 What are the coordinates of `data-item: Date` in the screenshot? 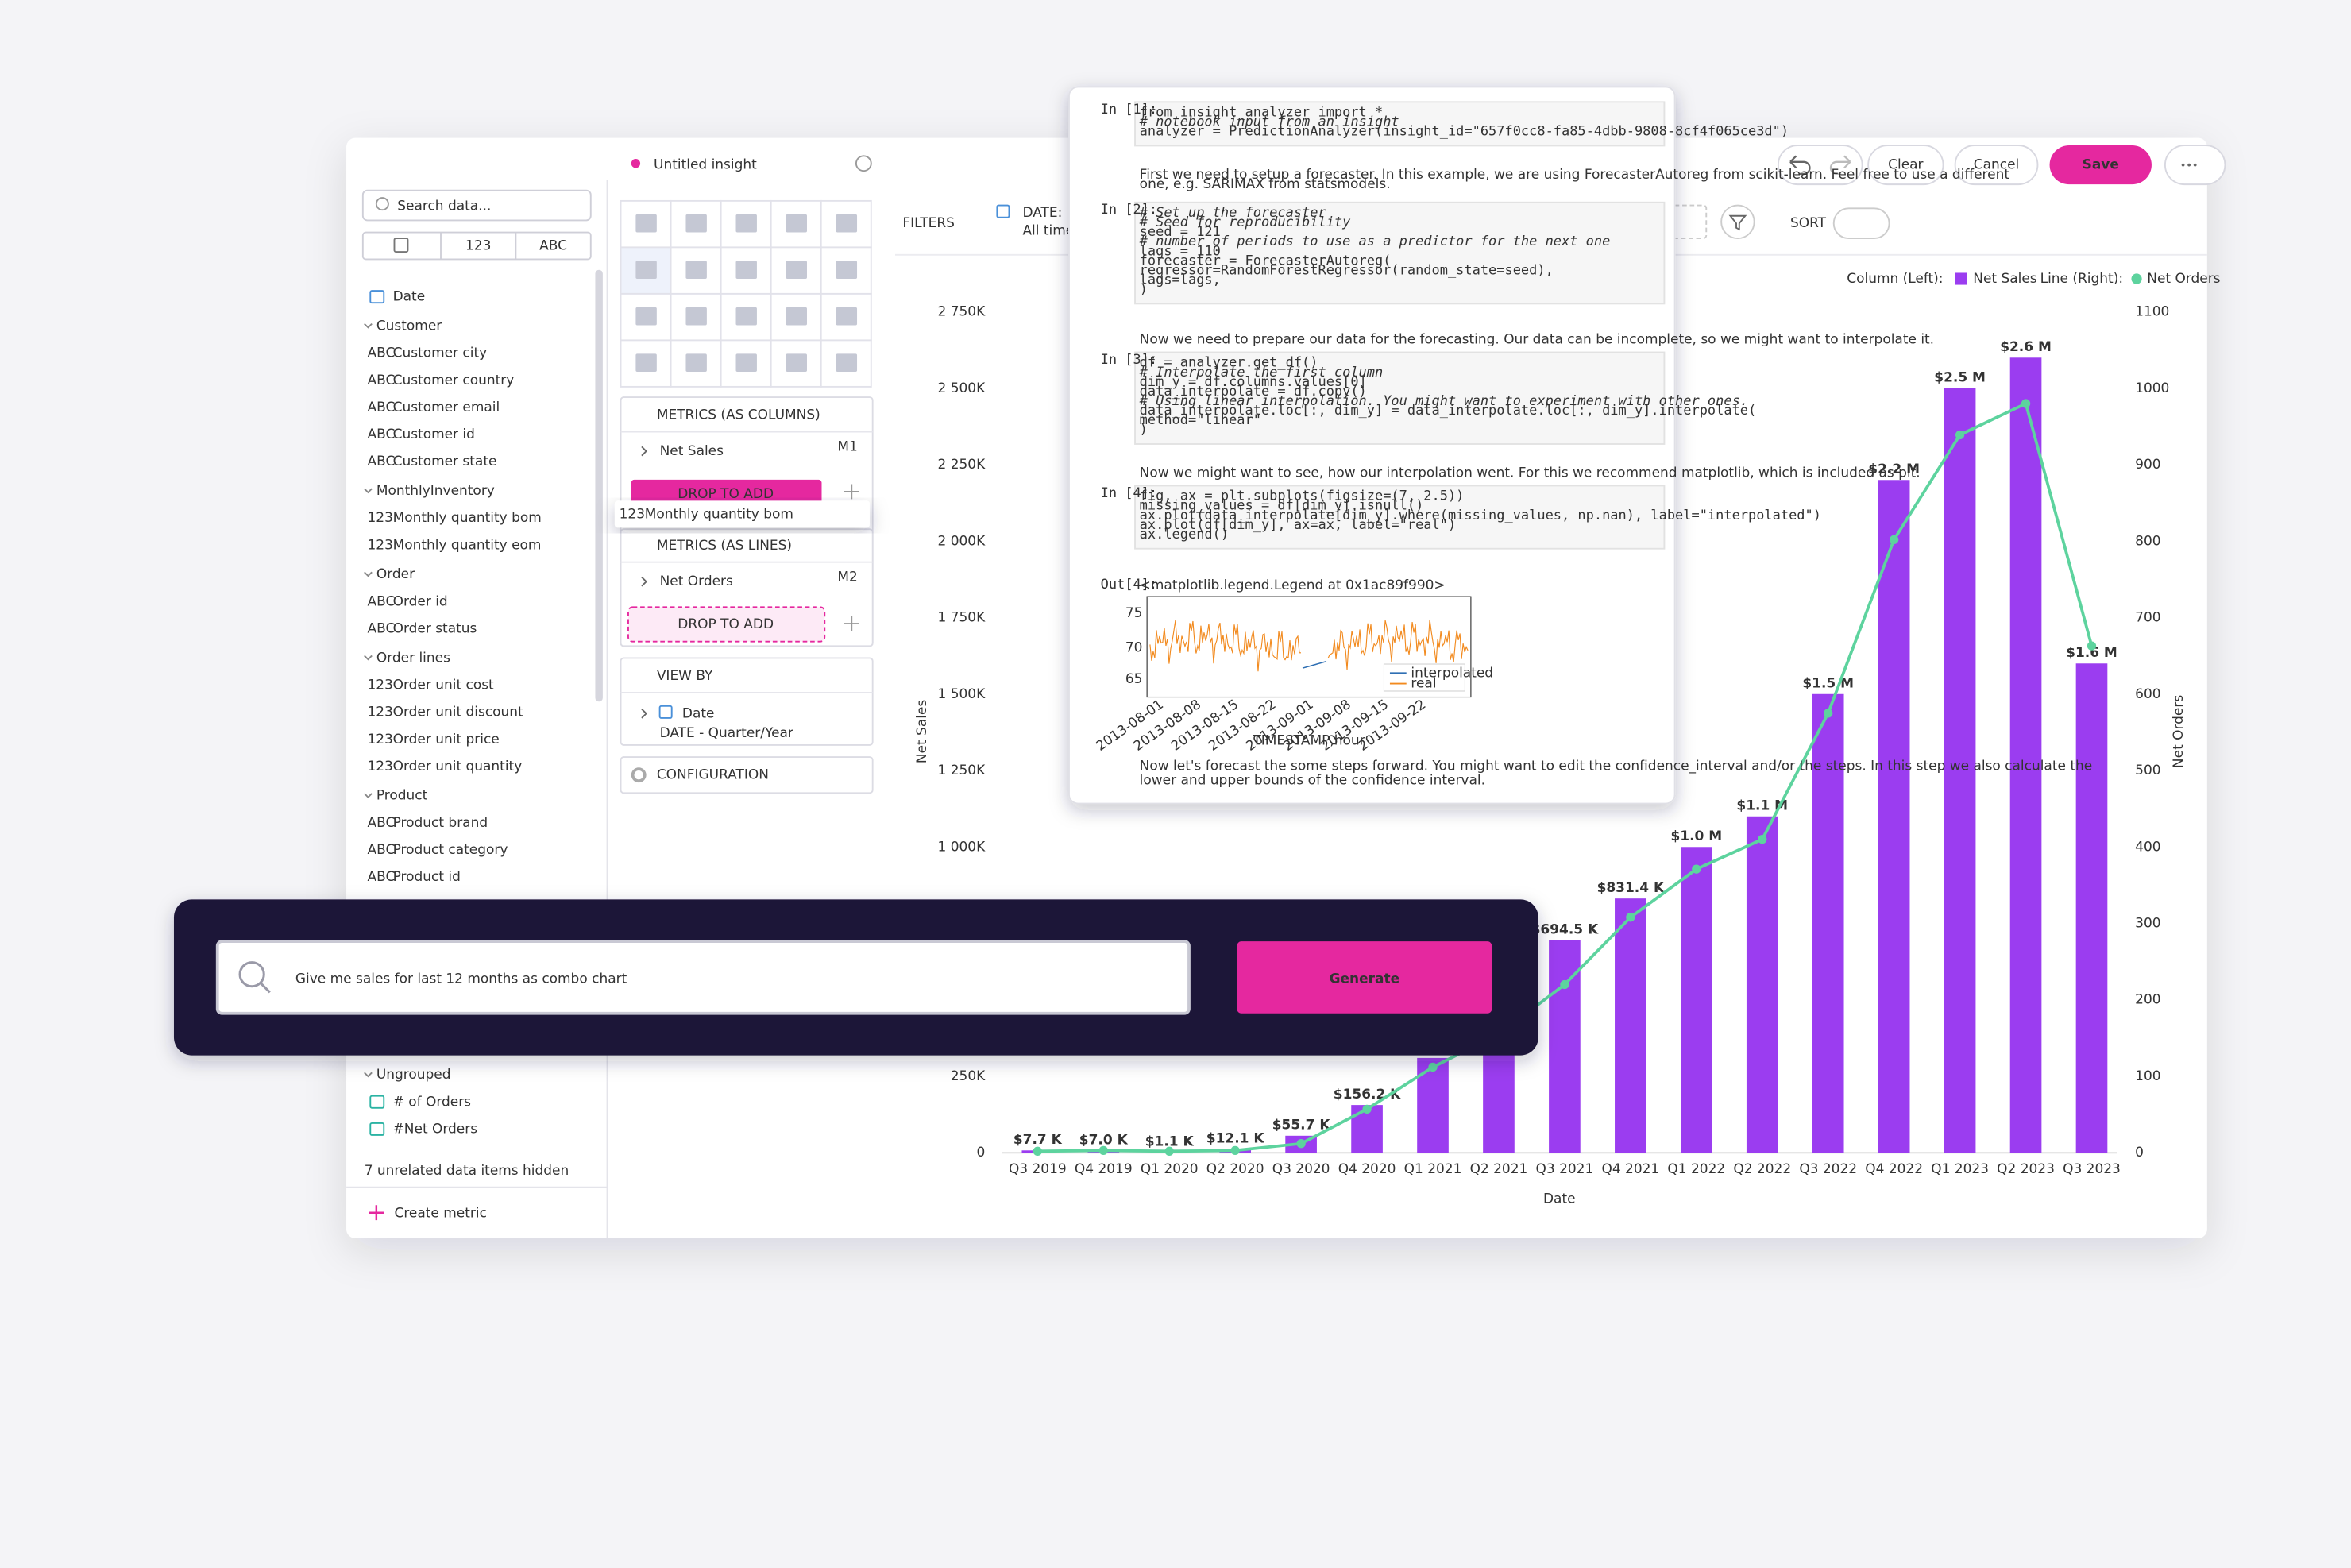 It's located at (409, 297).